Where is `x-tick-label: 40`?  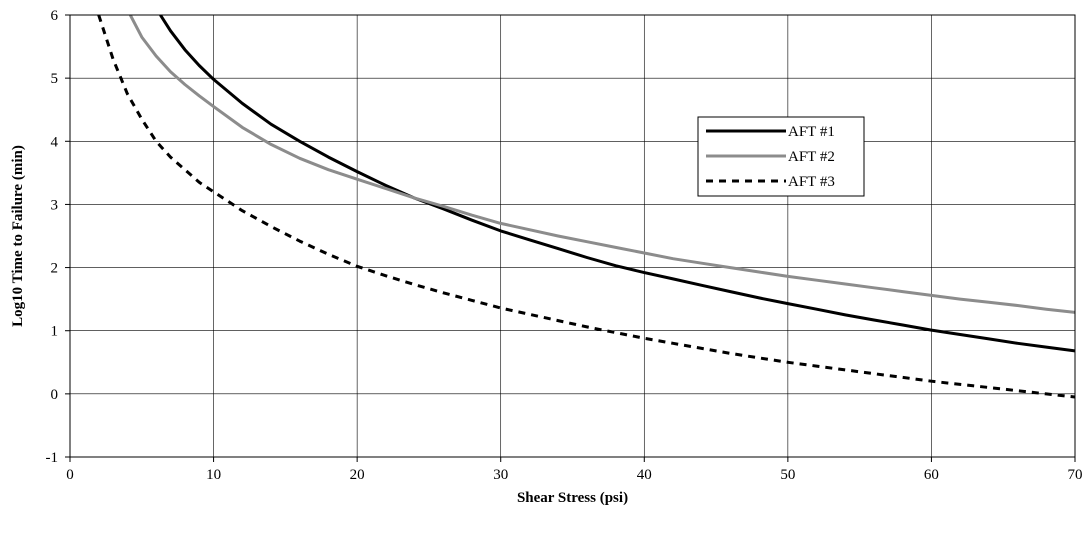 x-tick-label: 40 is located at coordinates (644, 475).